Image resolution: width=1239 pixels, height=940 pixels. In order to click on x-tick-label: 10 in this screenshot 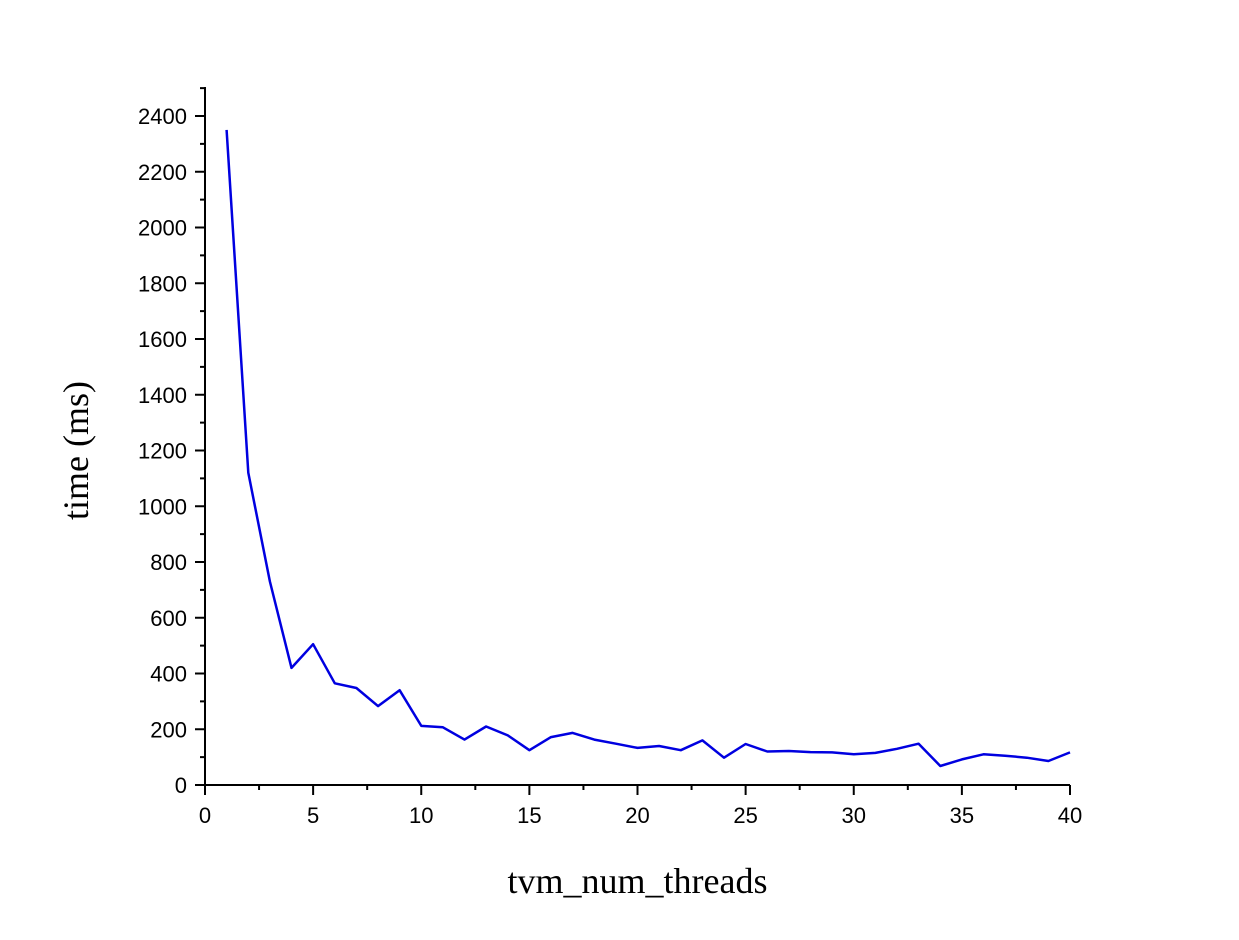, I will do `click(421, 815)`.